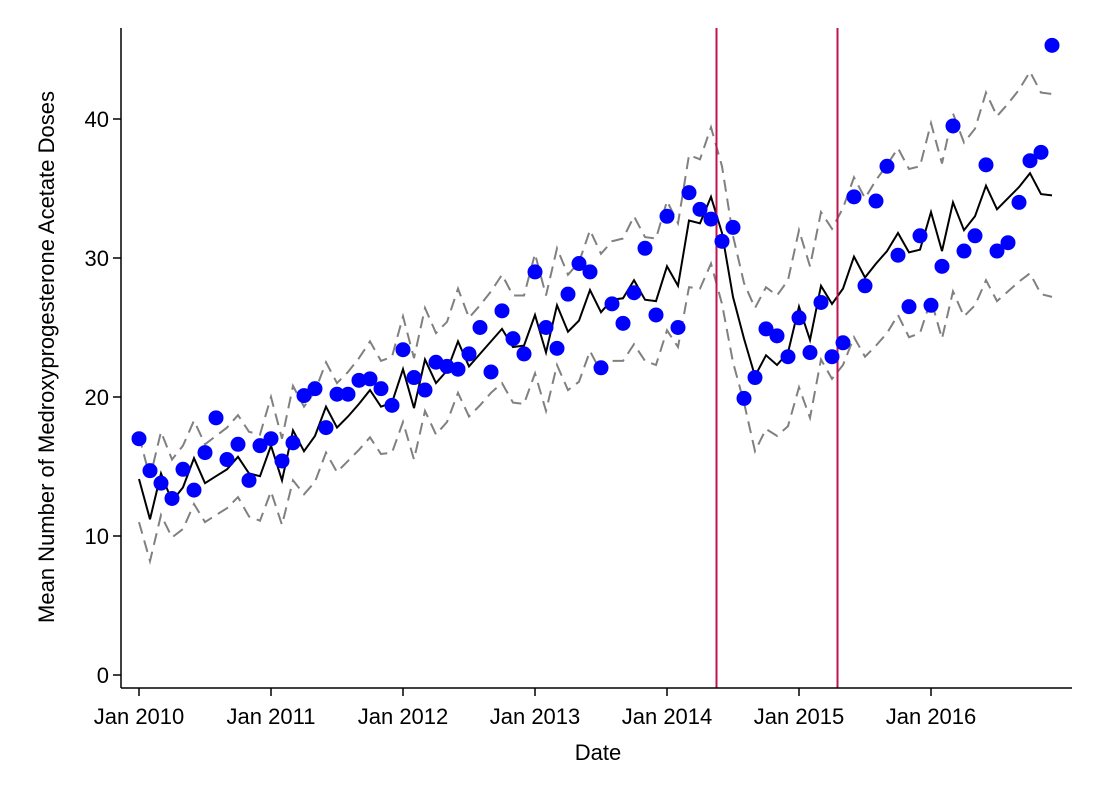  I want to click on x-tick-label: Jan 2014, so click(667, 716).